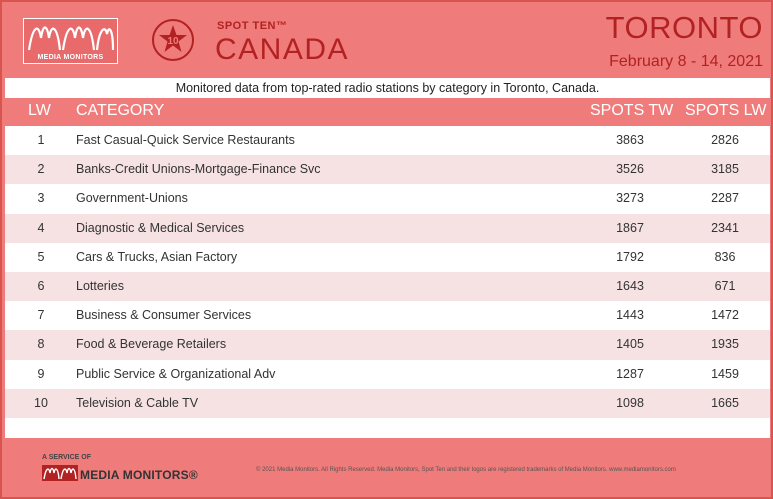  What do you see at coordinates (387, 257) in the screenshot?
I see `table-row: 5 Cars & Trucks, Asian Factory 1792 836` at bounding box center [387, 257].